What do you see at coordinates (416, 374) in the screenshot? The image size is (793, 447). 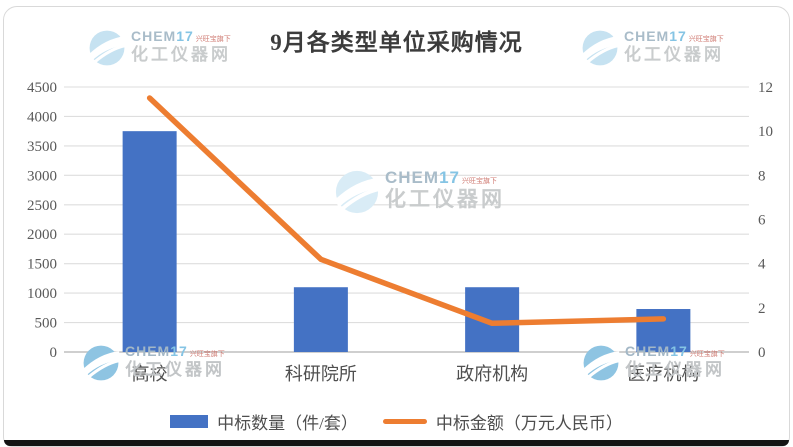 I see `x-axis-category-labels: 高校 科研院所 政府机构 医疗机构` at bounding box center [416, 374].